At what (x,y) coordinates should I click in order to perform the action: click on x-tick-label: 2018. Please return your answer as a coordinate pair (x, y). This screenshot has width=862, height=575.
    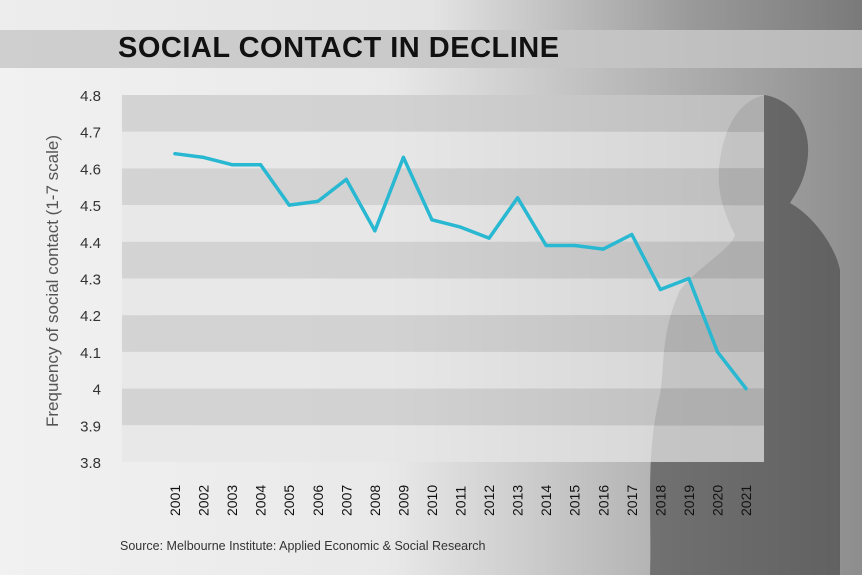
    Looking at the image, I should click on (660, 500).